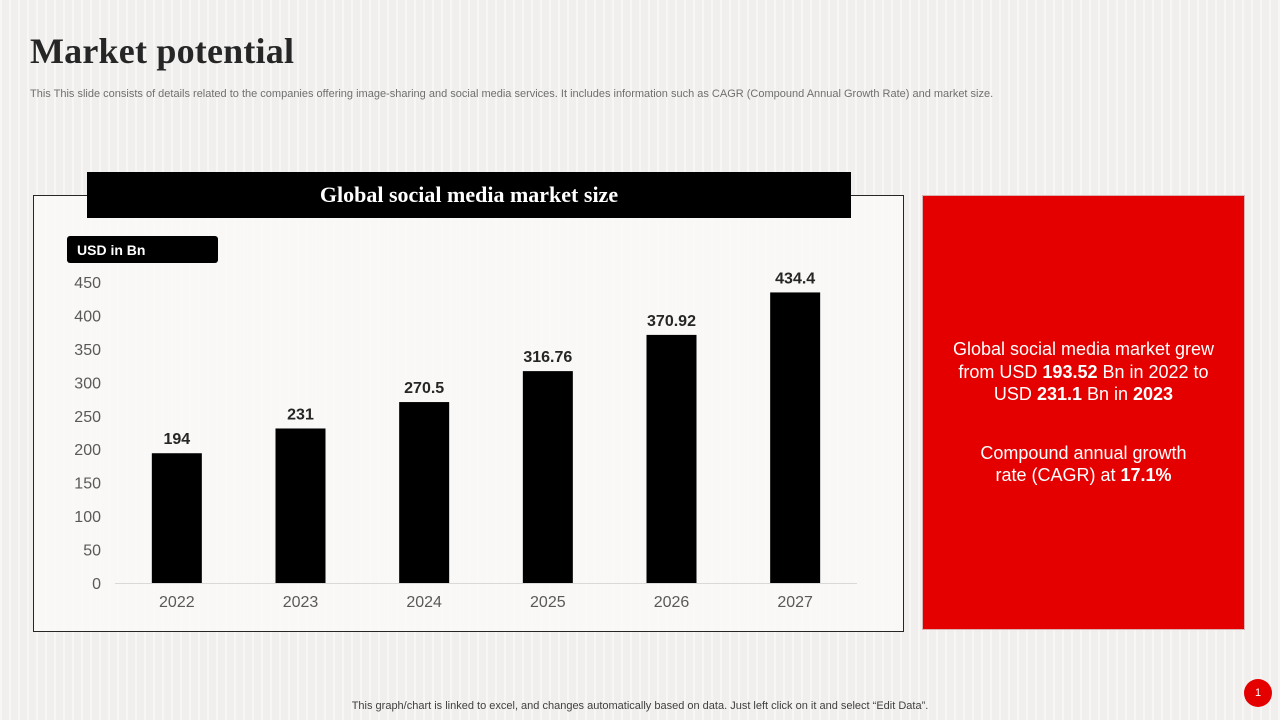  I want to click on bar-2022, so click(176, 518).